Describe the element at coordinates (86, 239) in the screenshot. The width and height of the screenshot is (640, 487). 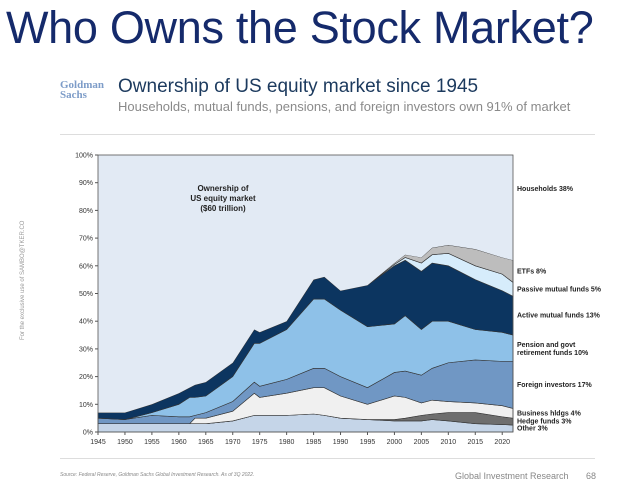
I see `y-tick-label: 70%` at that location.